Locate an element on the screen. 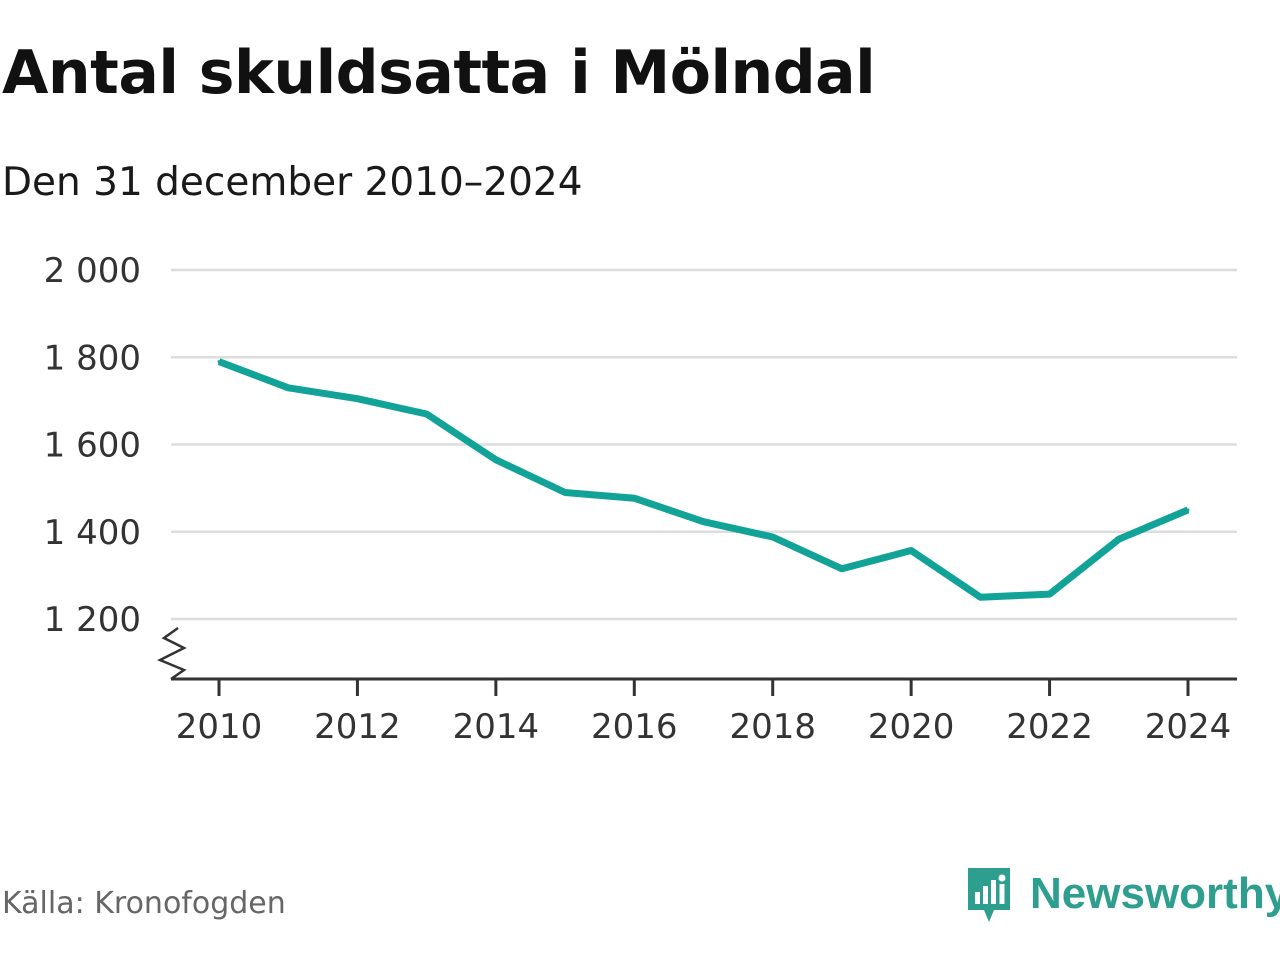 The width and height of the screenshot is (1280, 960). brand-logo: Newsworthy is located at coordinates (1122, 894).